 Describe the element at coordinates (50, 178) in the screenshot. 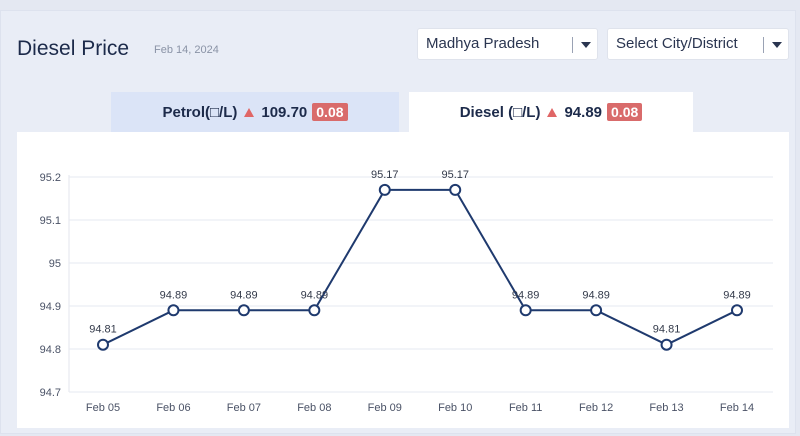

I see `y-tick-label: 95.2` at that location.